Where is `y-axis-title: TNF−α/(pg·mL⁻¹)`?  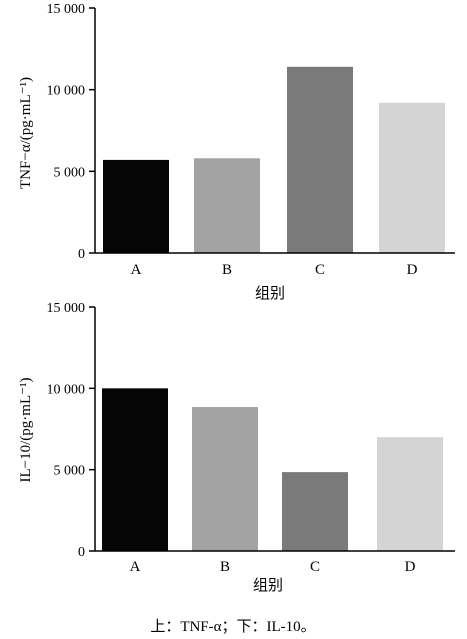 y-axis-title: TNF−α/(pg·mL⁻¹) is located at coordinates (26, 133).